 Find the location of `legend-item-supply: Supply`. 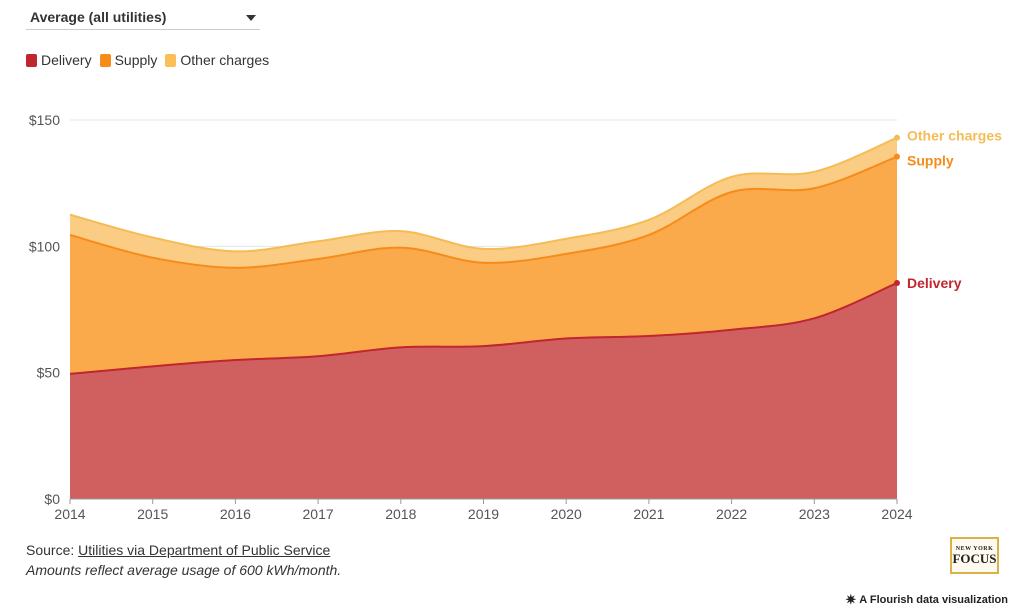

legend-item-supply: Supply is located at coordinates (128, 60).